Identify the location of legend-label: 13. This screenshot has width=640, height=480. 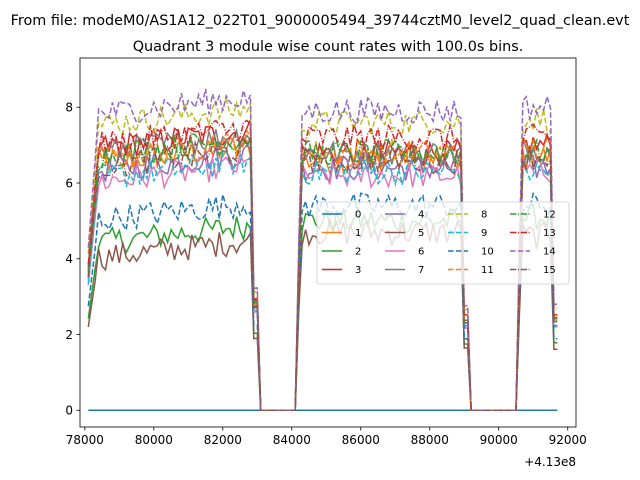
(549, 233).